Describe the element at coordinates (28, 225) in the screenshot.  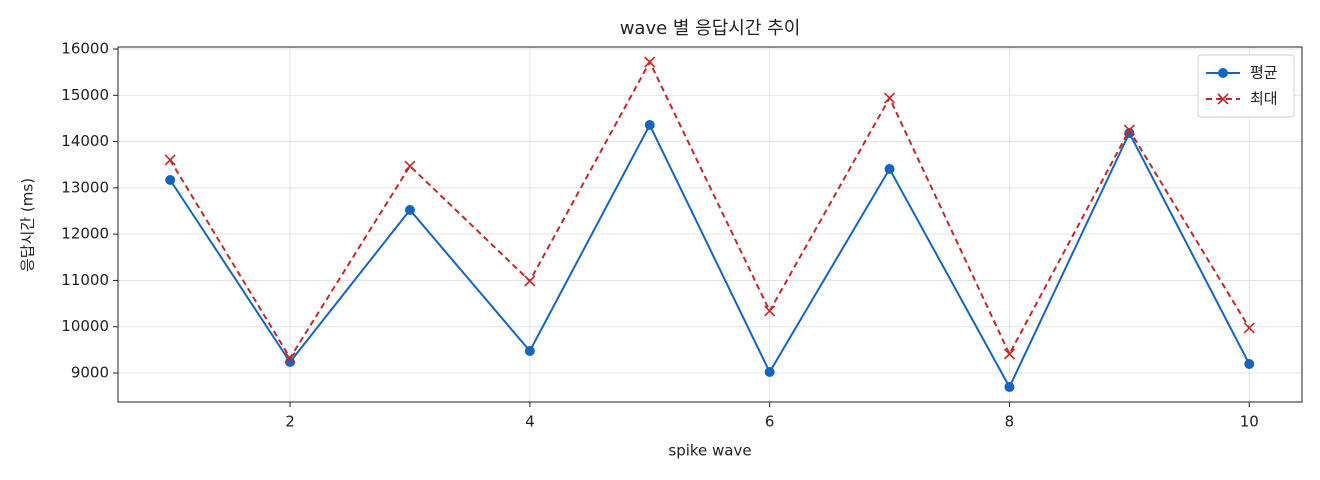
I see `y-axis-label: 응답시간 (ms)` at that location.